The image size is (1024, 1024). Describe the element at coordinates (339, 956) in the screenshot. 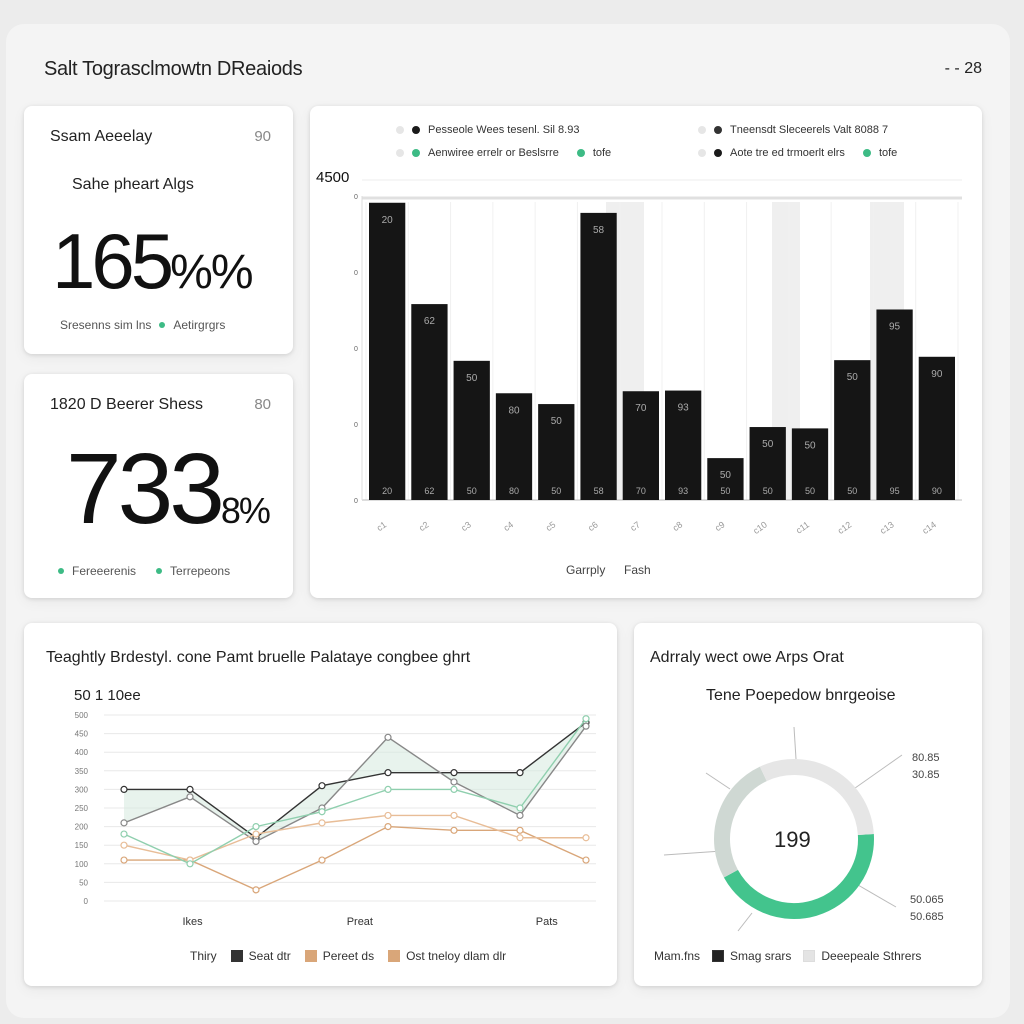

I see `legend-item: Pereet ds` at that location.